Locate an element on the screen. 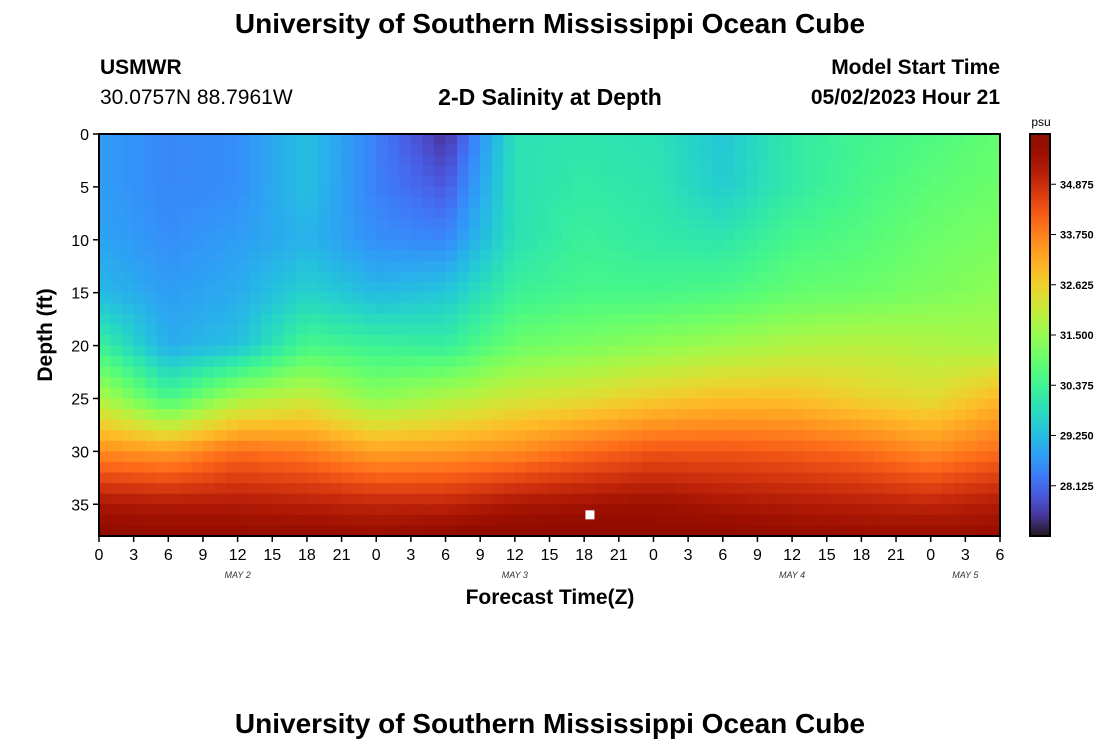 The image size is (1100, 750). x-tick-label: 12 is located at coordinates (515, 555).